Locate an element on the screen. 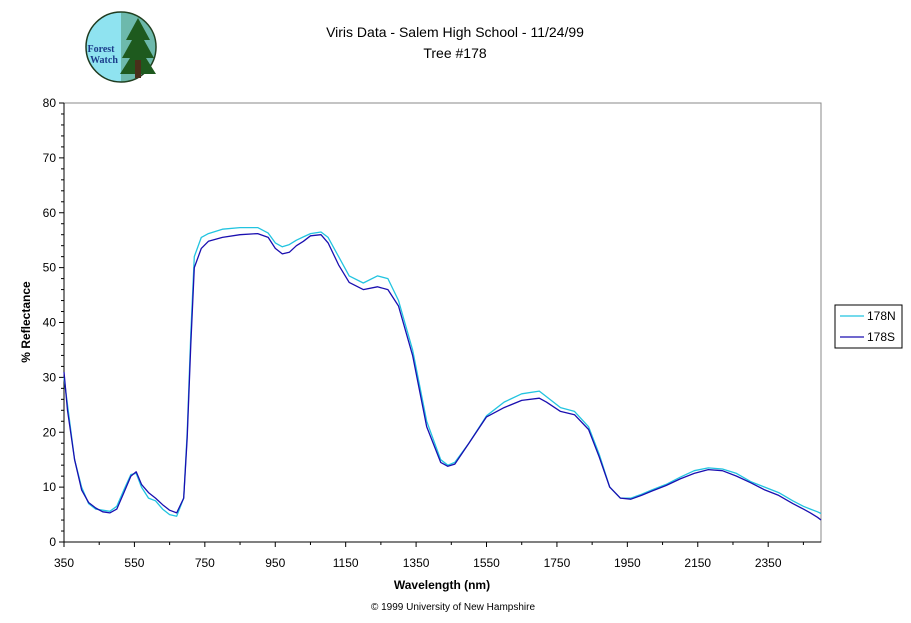 The image size is (911, 623). y-tick-label: 40 is located at coordinates (50, 323).